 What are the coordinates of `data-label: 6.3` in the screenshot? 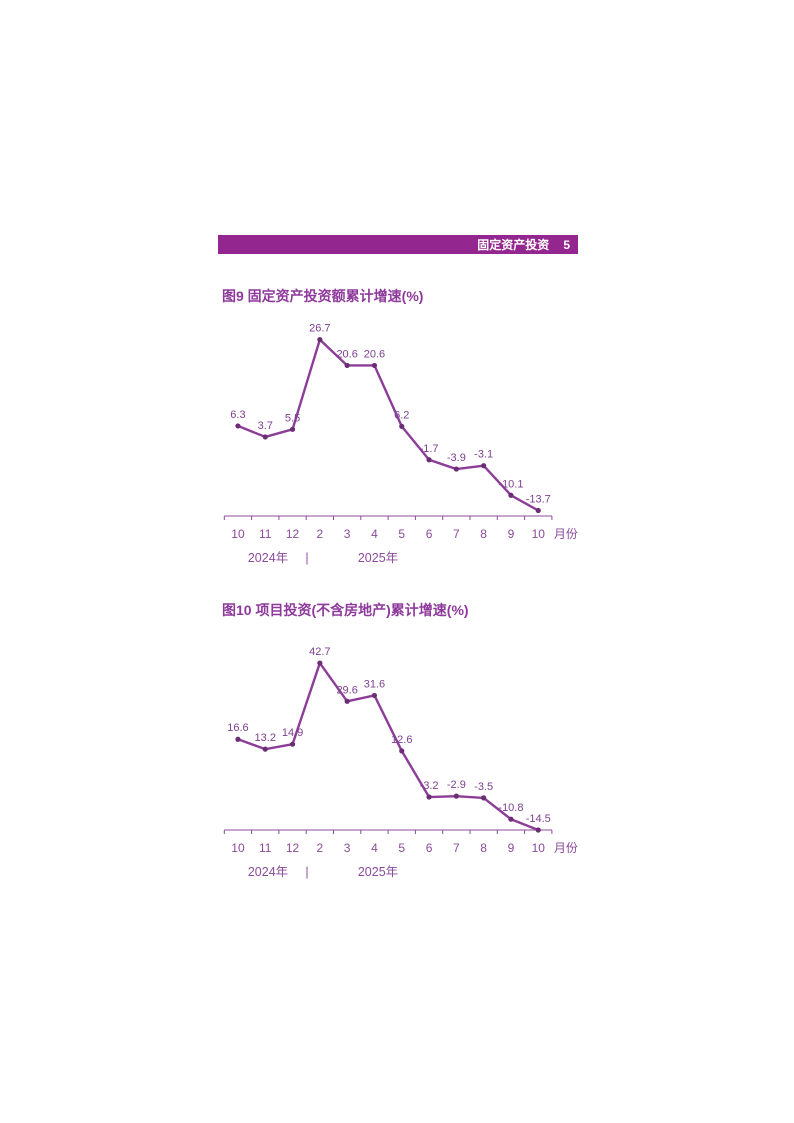 It's located at (237, 415).